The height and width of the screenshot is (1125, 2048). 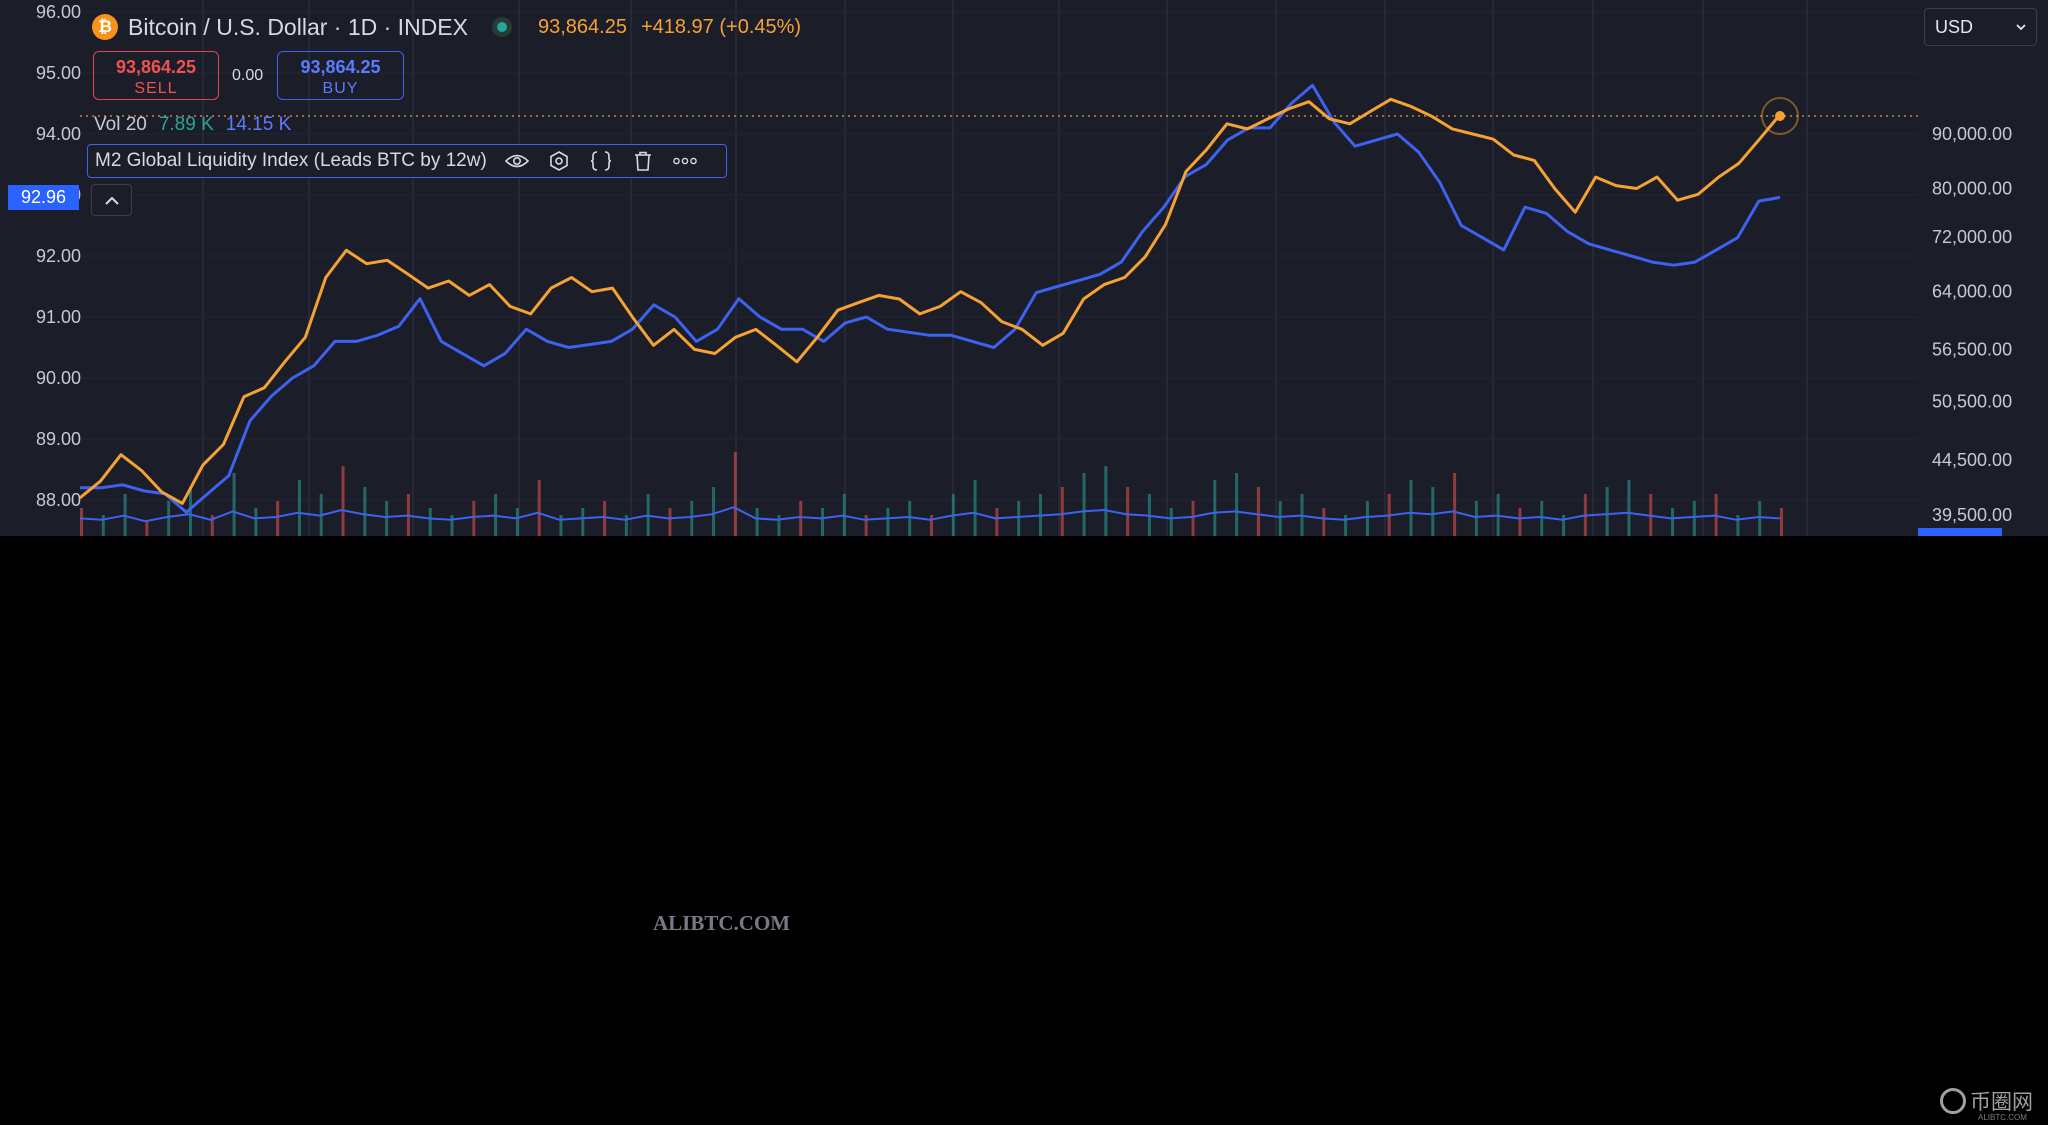 I want to click on right-axis-tick: 50,500.00, so click(x=1972, y=401).